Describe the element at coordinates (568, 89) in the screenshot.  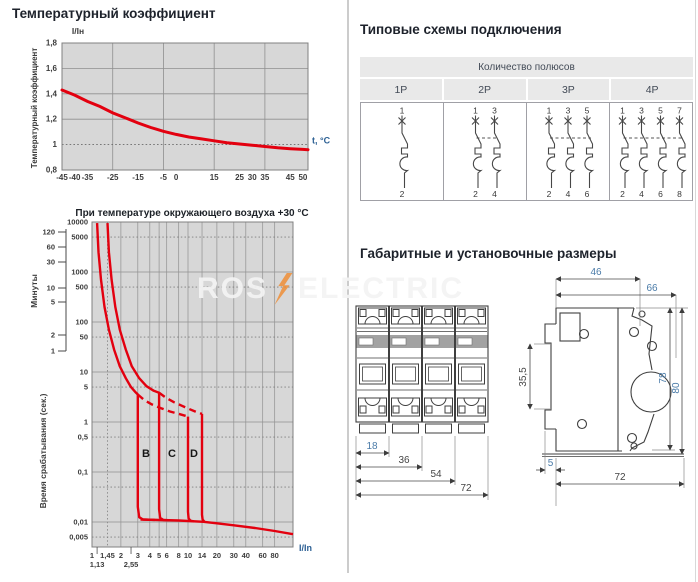
I see `col-3p: 3P` at that location.